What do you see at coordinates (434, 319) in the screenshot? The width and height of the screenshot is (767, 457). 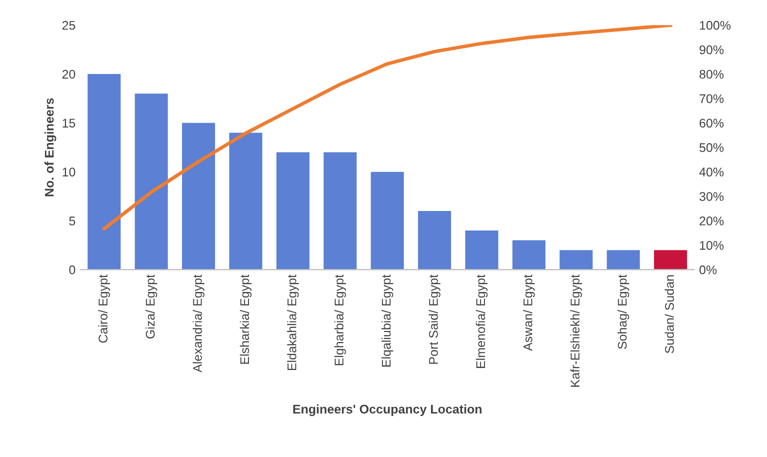 I see `x-tick-label: Port Said/ Egypt` at bounding box center [434, 319].